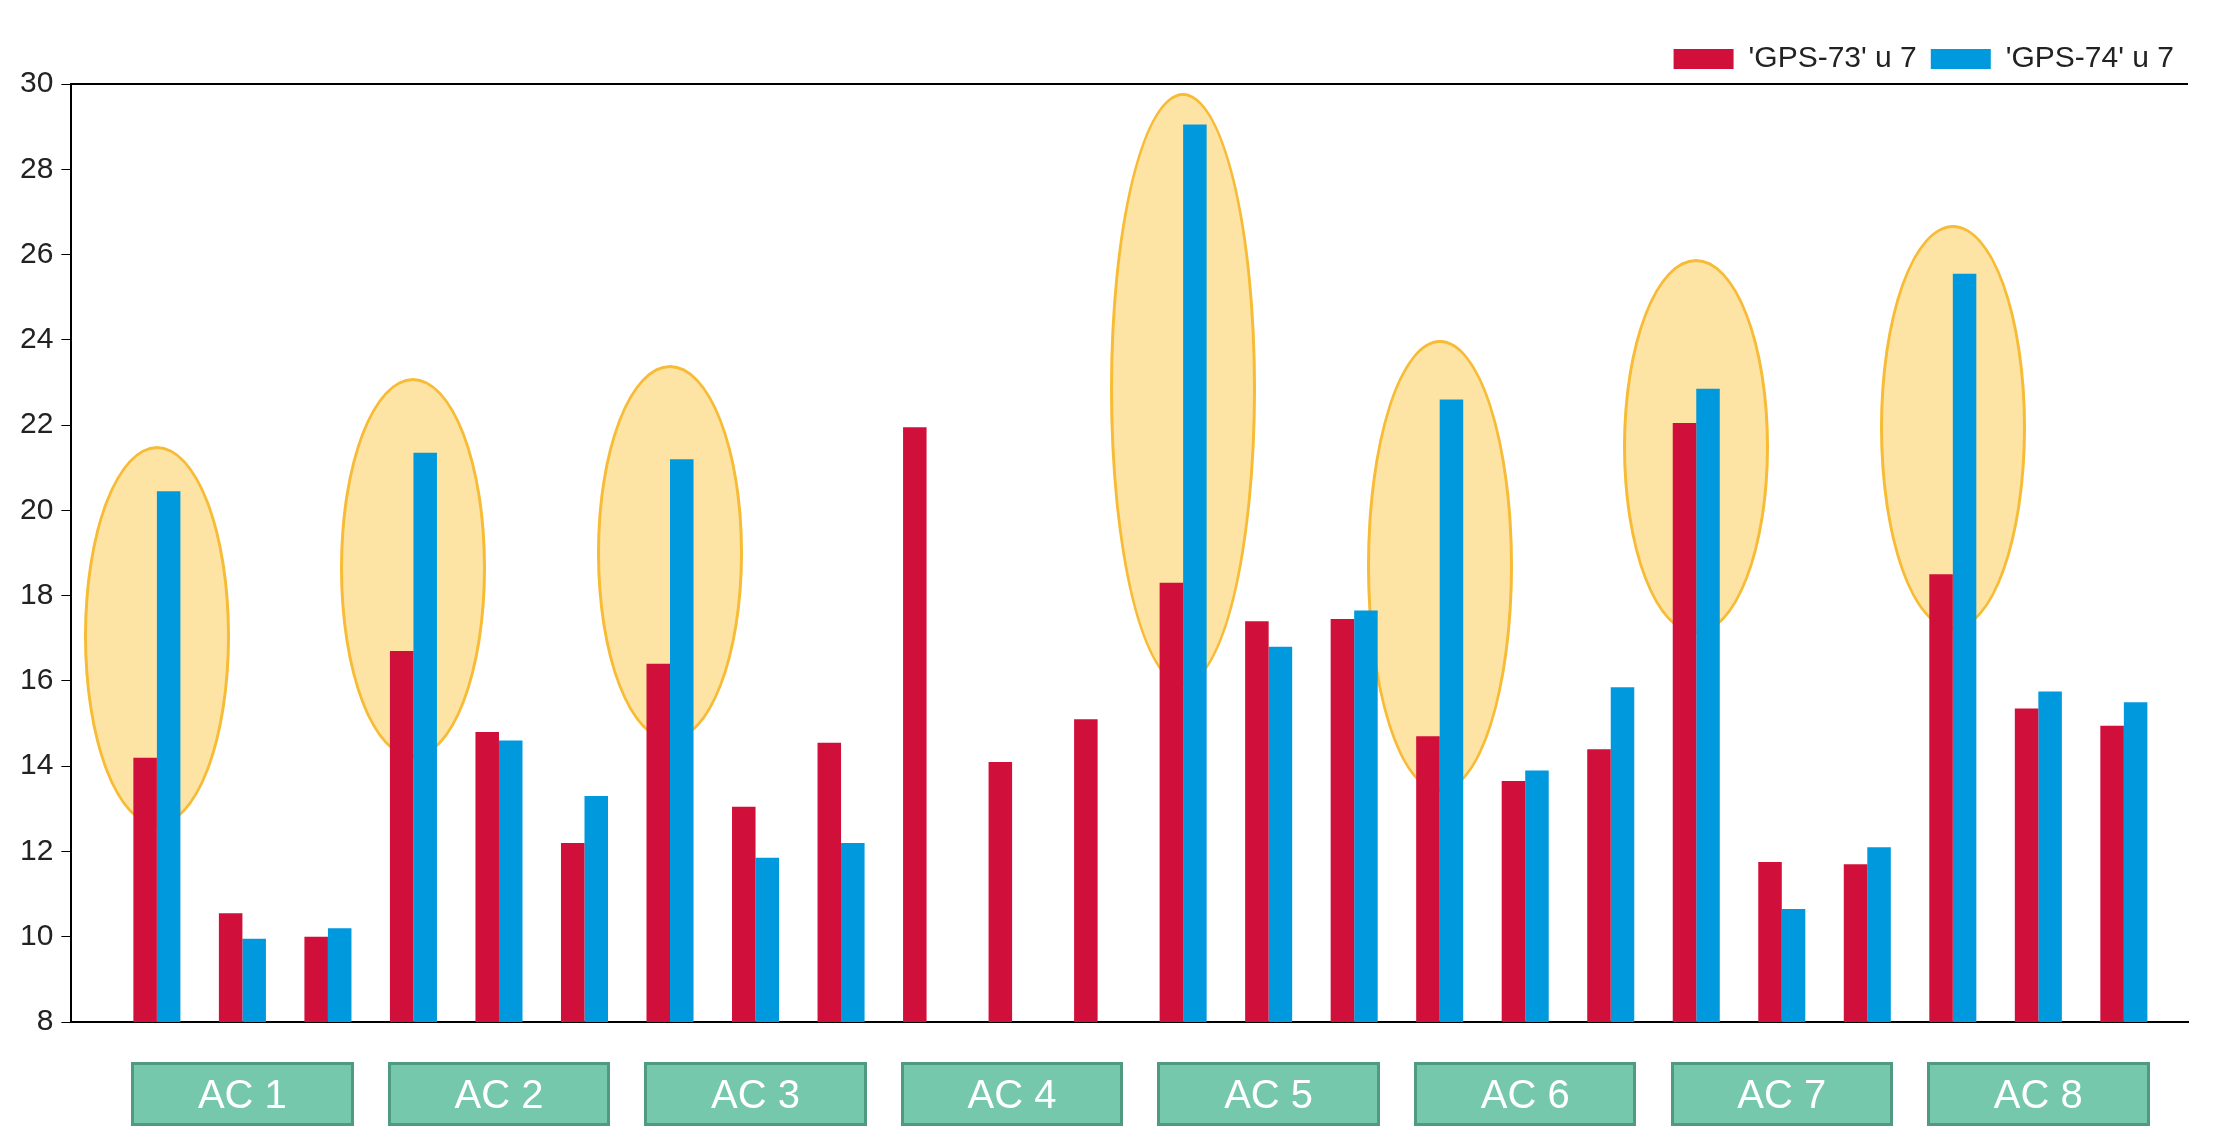 The width and height of the screenshot is (2230, 1127). I want to click on y-tick-label: 14, so click(36, 764).